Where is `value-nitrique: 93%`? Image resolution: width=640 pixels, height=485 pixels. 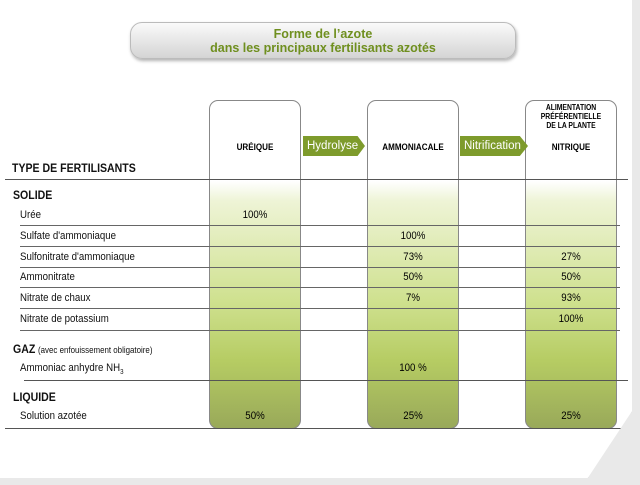
value-nitrique: 93% is located at coordinates (571, 298).